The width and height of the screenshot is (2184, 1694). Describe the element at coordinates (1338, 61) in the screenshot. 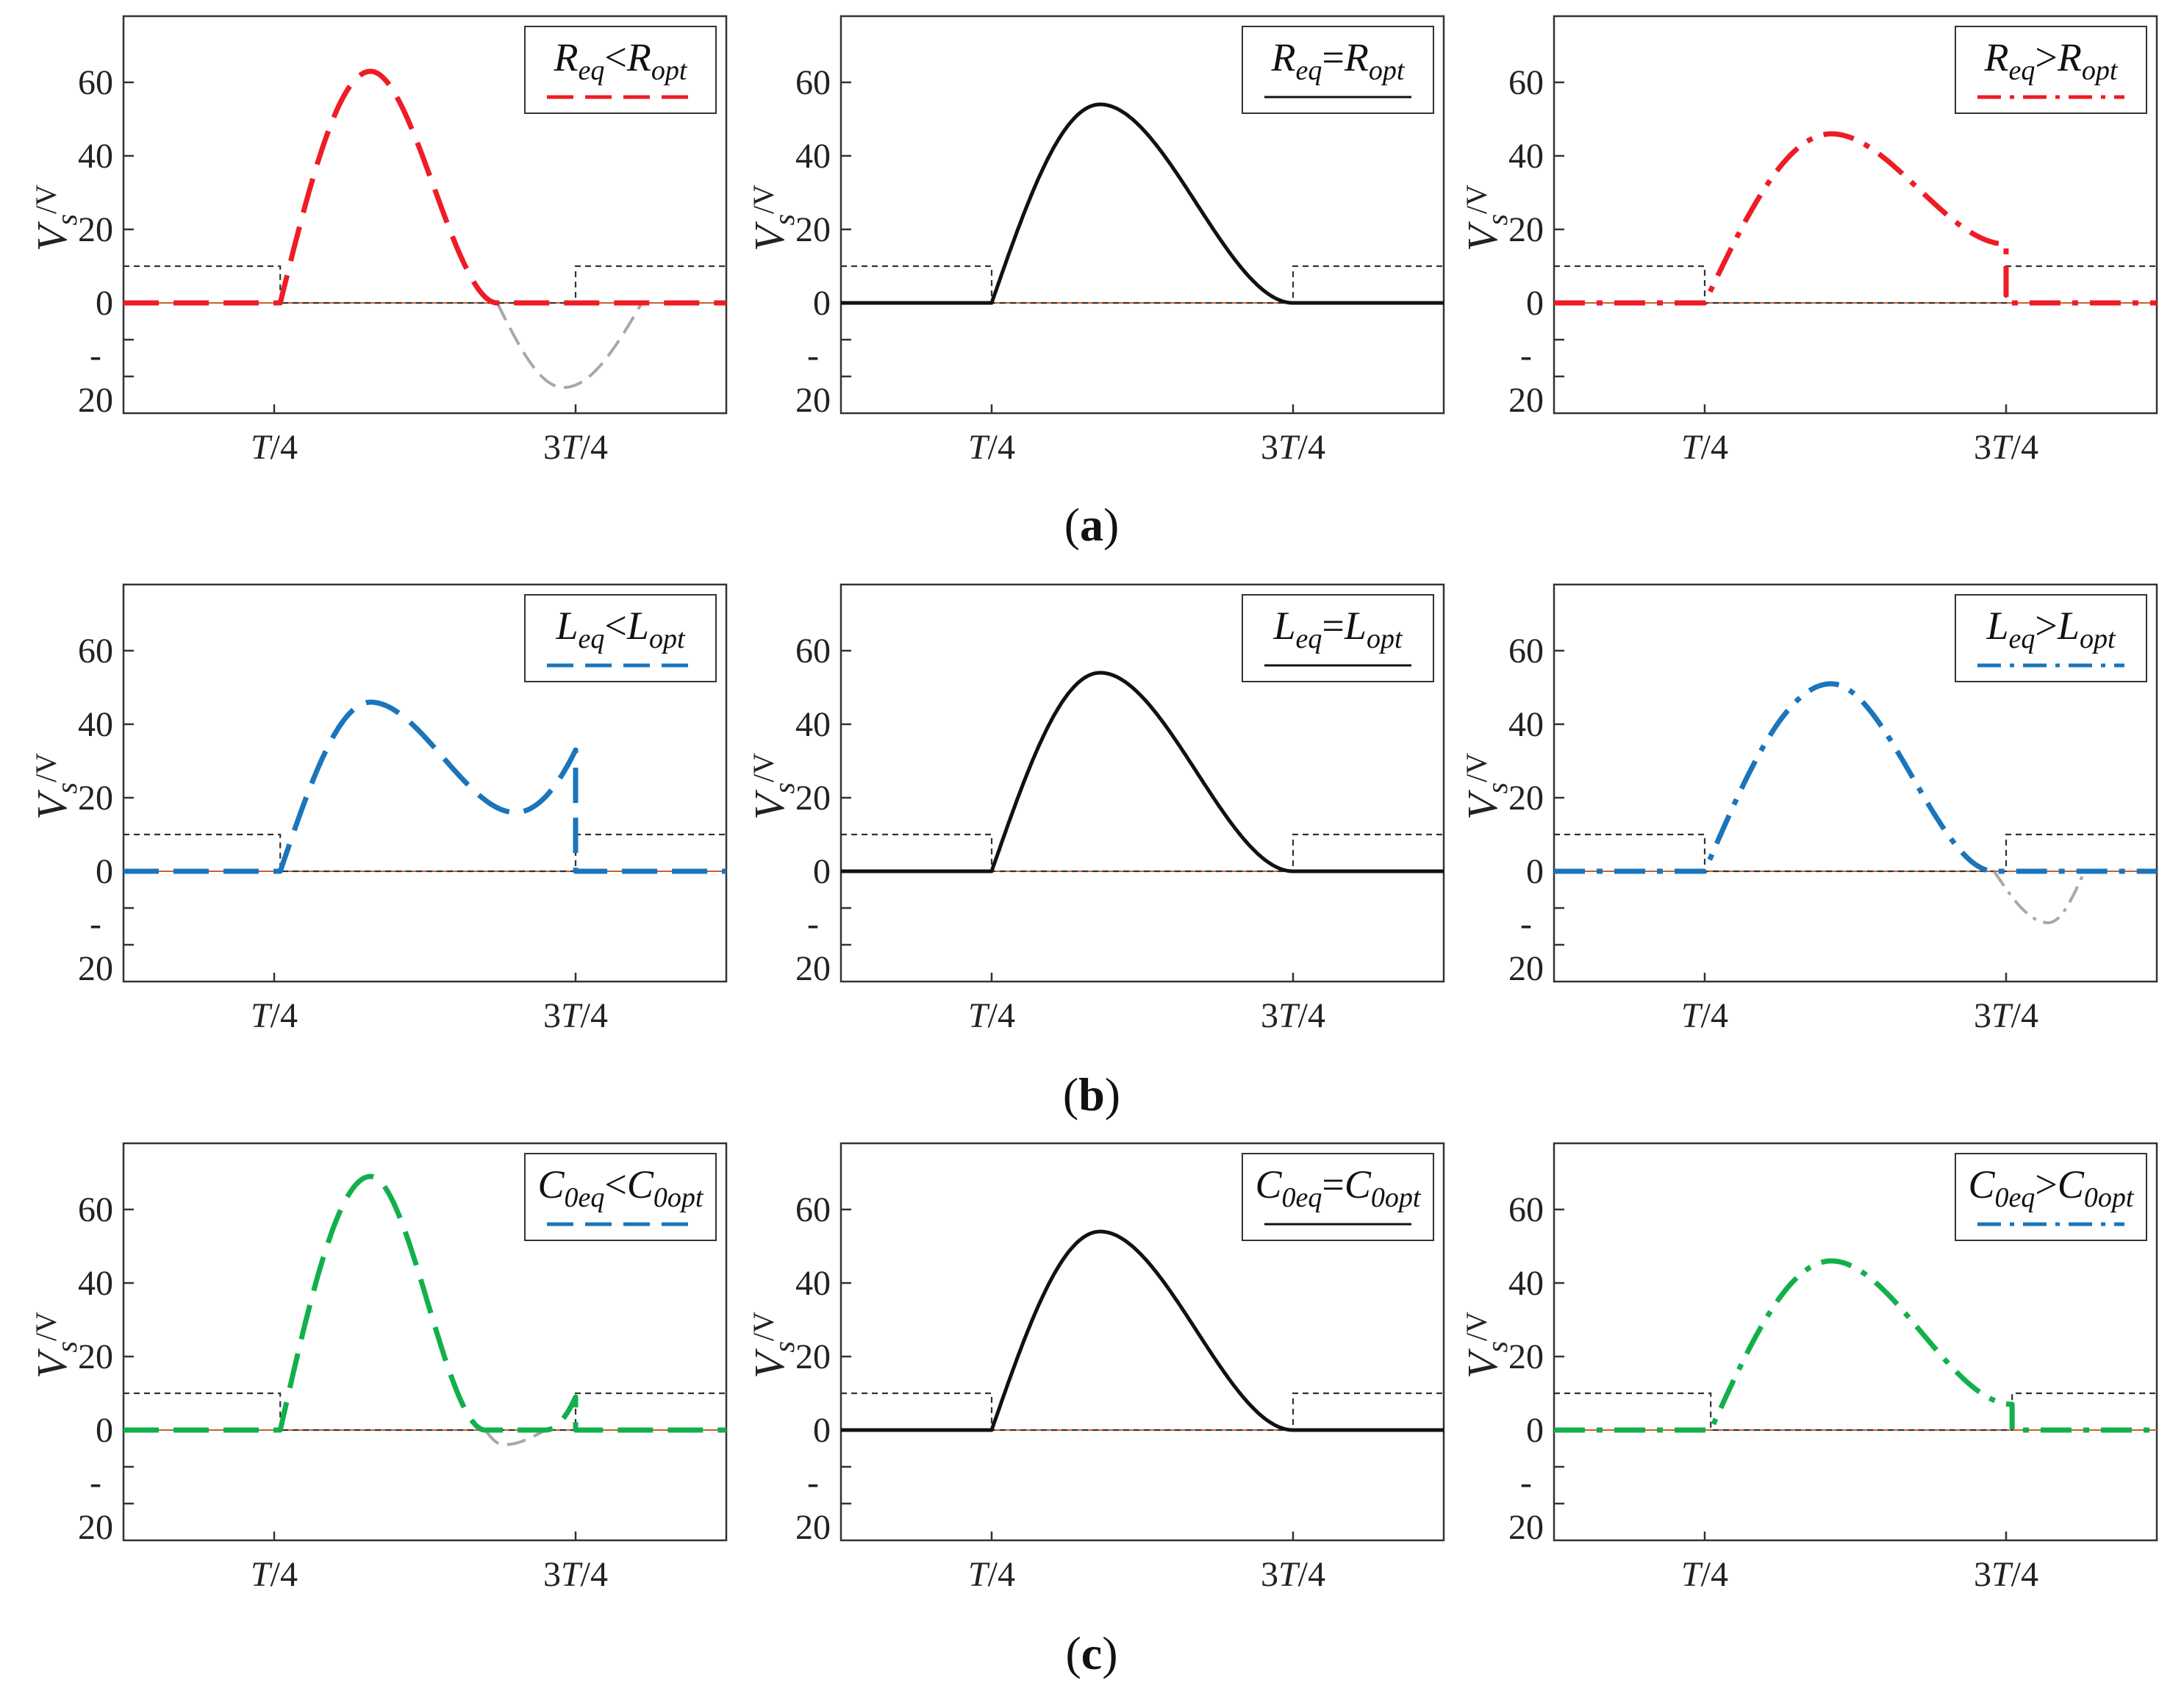

I see `legend-label: Req=Ropt` at that location.